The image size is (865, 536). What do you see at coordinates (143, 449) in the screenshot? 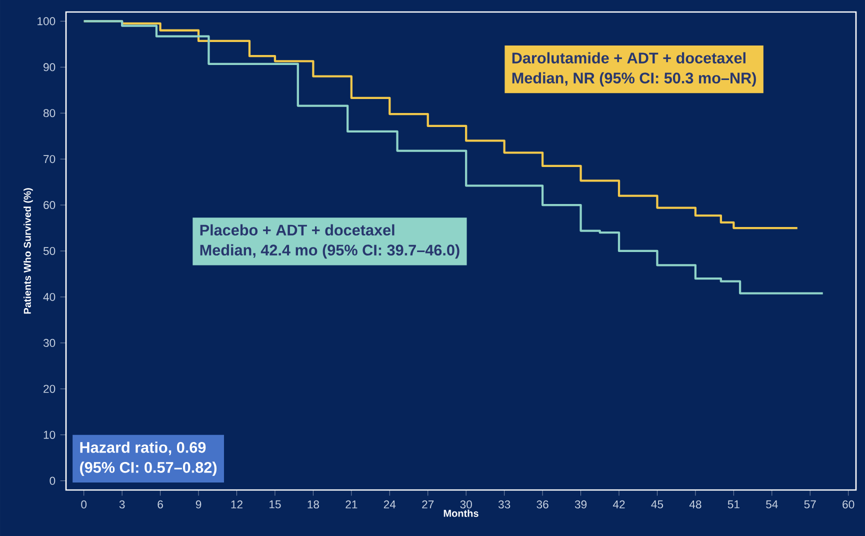
I see `annotation: Hazard ratio, 0.69` at bounding box center [143, 449].